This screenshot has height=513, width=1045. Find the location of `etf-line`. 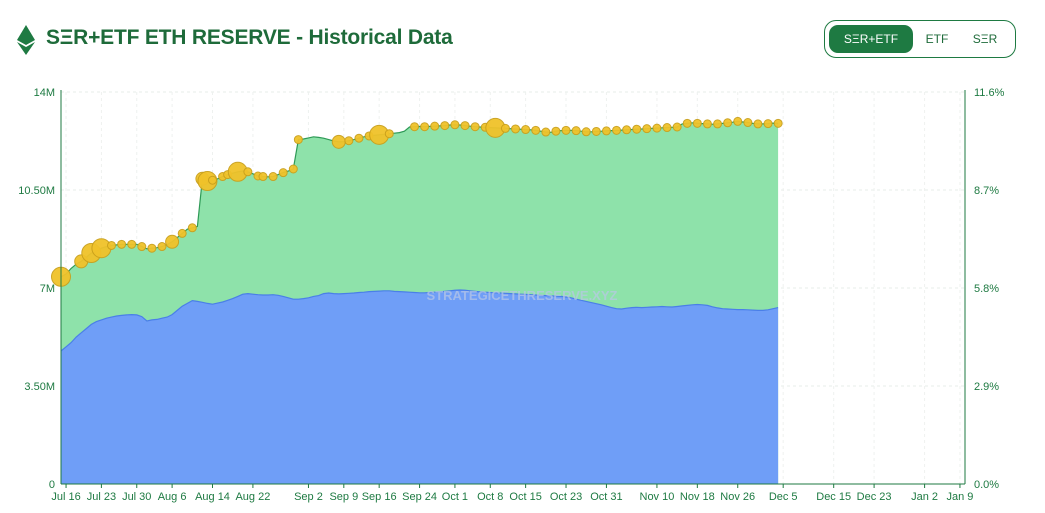

etf-line is located at coordinates (419, 320).